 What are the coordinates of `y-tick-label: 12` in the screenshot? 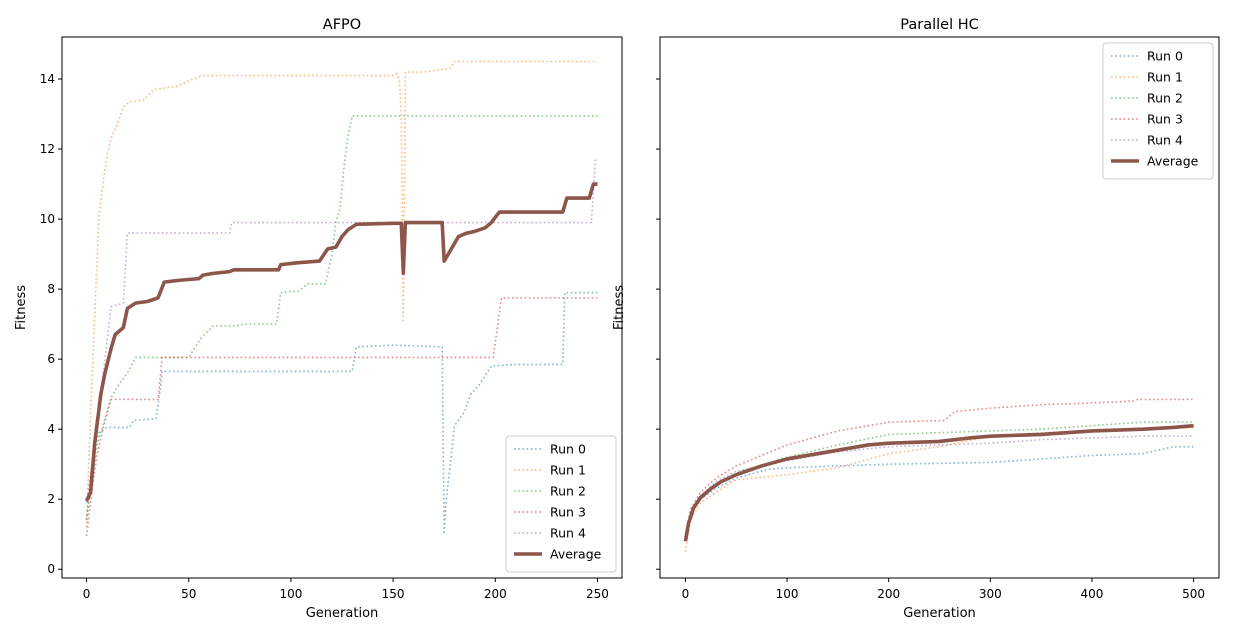 It's located at (47, 149).